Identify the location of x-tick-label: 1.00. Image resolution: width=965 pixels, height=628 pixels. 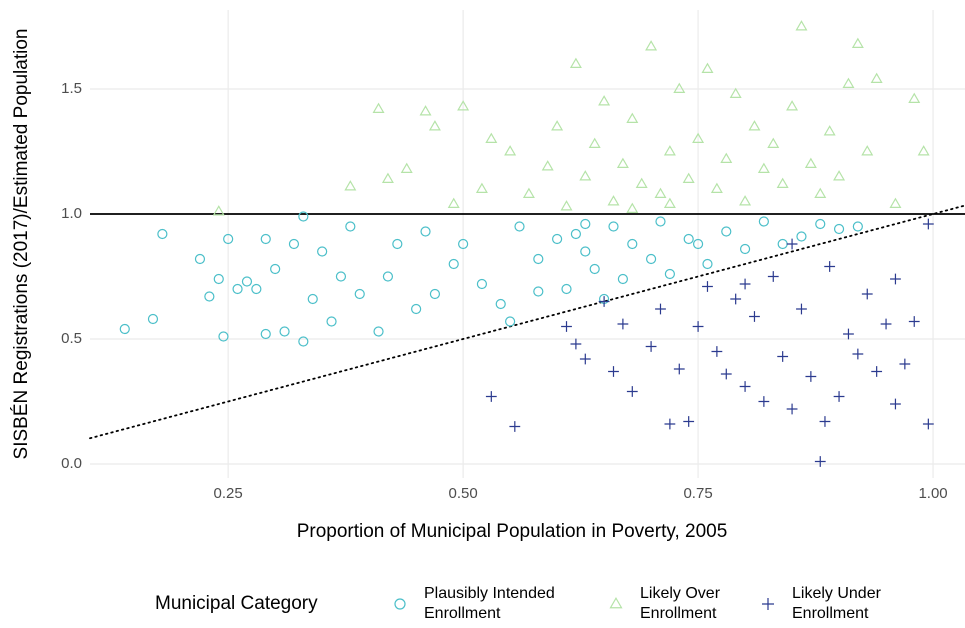
(932, 493).